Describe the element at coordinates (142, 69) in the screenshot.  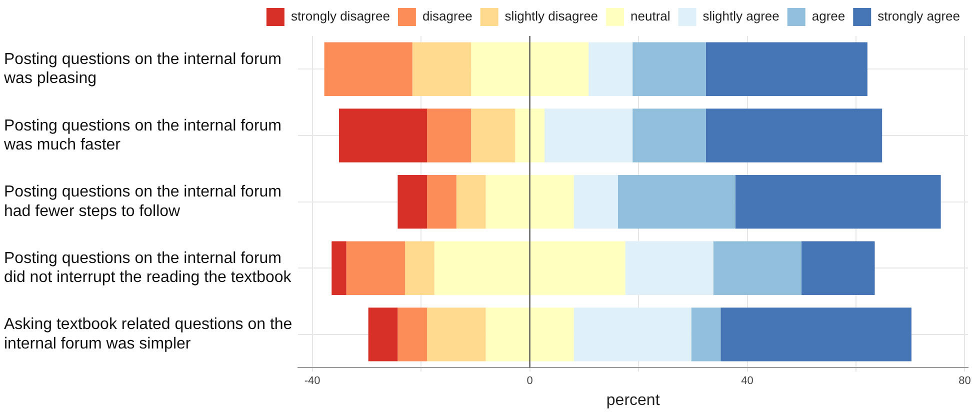
I see `y-tick-label: Posting questions on the internal forum was pleasing` at that location.